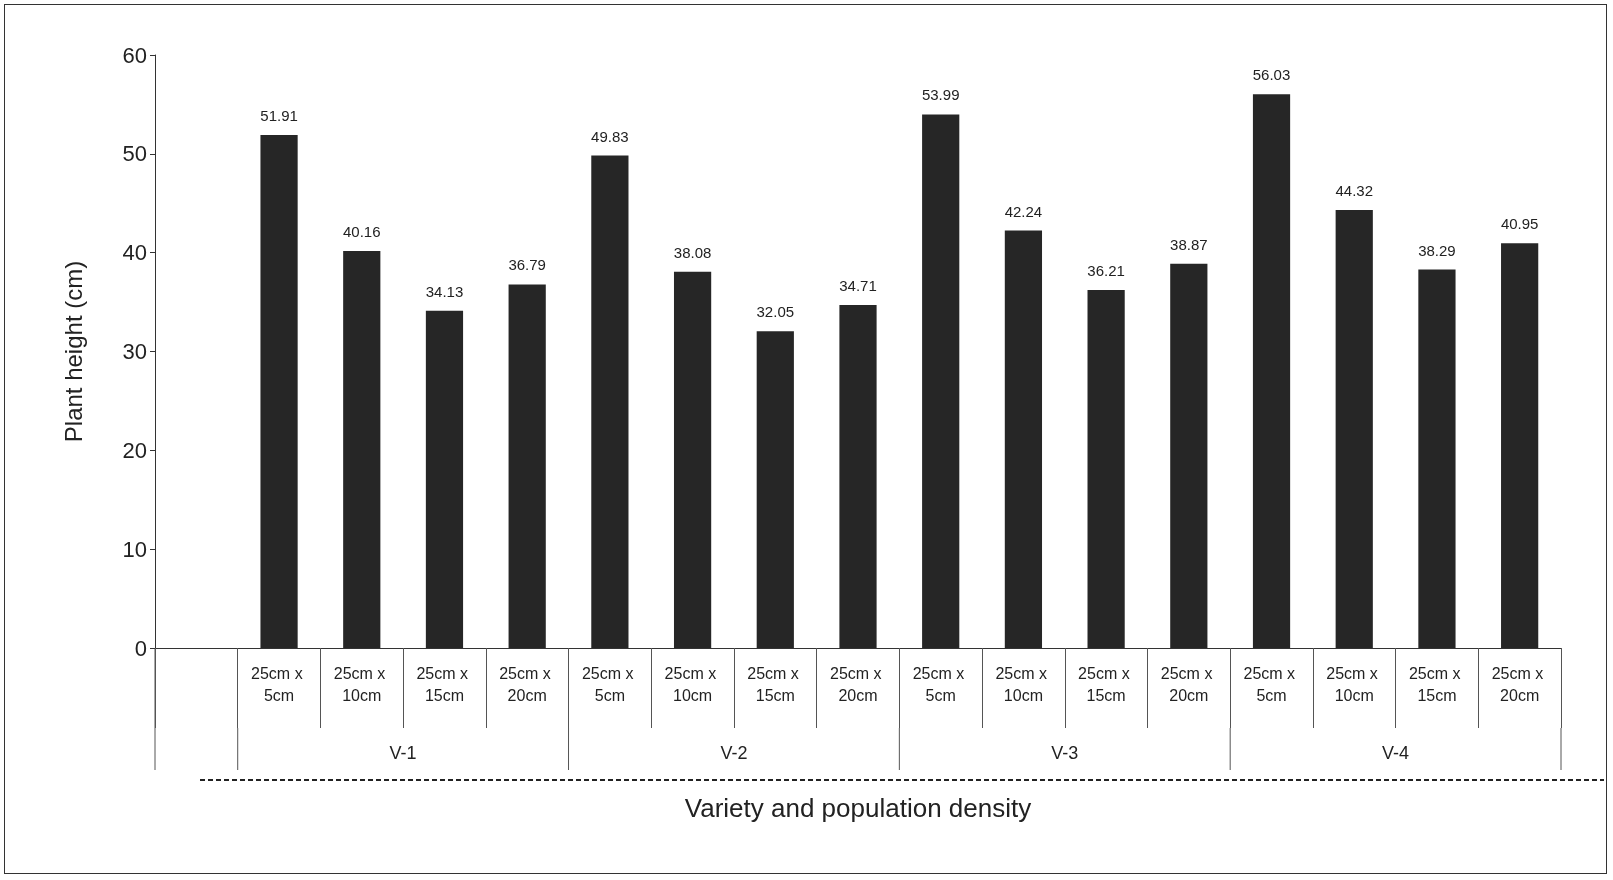 Image resolution: width=1613 pixels, height=880 pixels. Describe the element at coordinates (940, 95) in the screenshot. I see `data-label: 53.99` at that location.